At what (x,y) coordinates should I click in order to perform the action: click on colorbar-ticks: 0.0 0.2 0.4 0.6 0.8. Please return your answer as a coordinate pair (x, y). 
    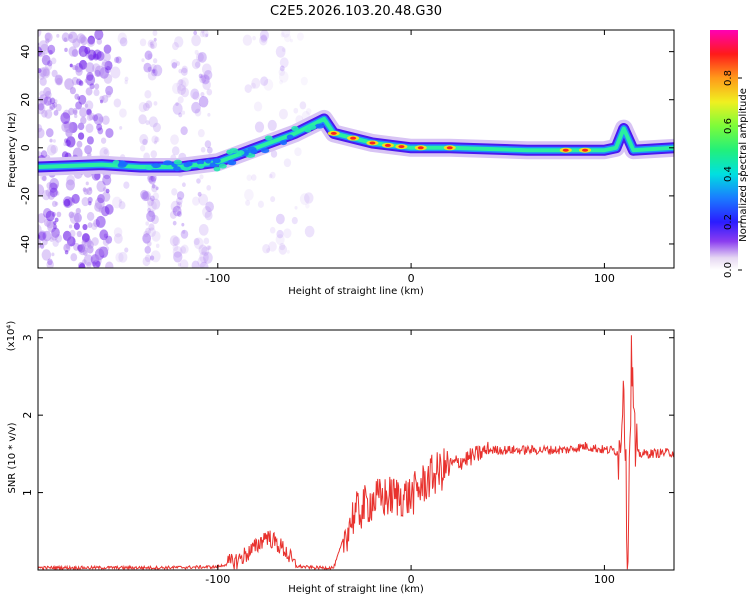
    Looking at the image, I should click on (732, 174).